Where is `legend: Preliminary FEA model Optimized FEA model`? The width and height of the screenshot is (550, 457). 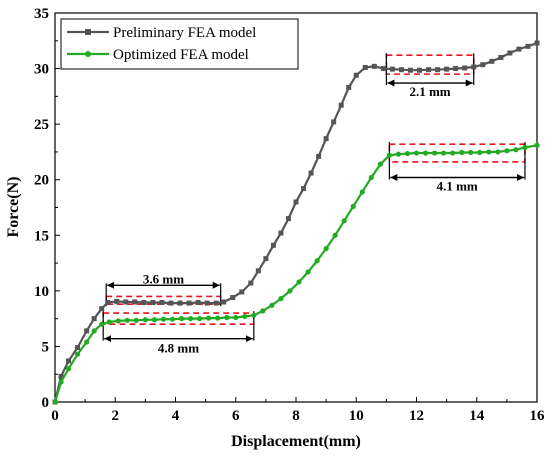
legend: Preliminary FEA model Optimized FEA model is located at coordinates (179, 44).